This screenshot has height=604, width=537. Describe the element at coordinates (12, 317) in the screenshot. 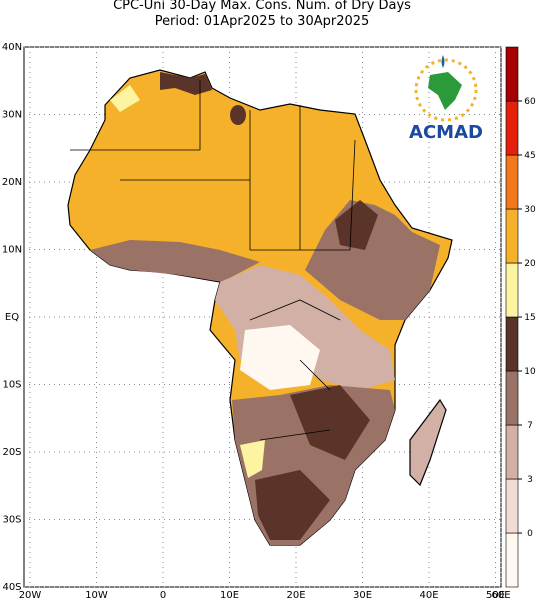

I see `lat-label: EQ` at that location.